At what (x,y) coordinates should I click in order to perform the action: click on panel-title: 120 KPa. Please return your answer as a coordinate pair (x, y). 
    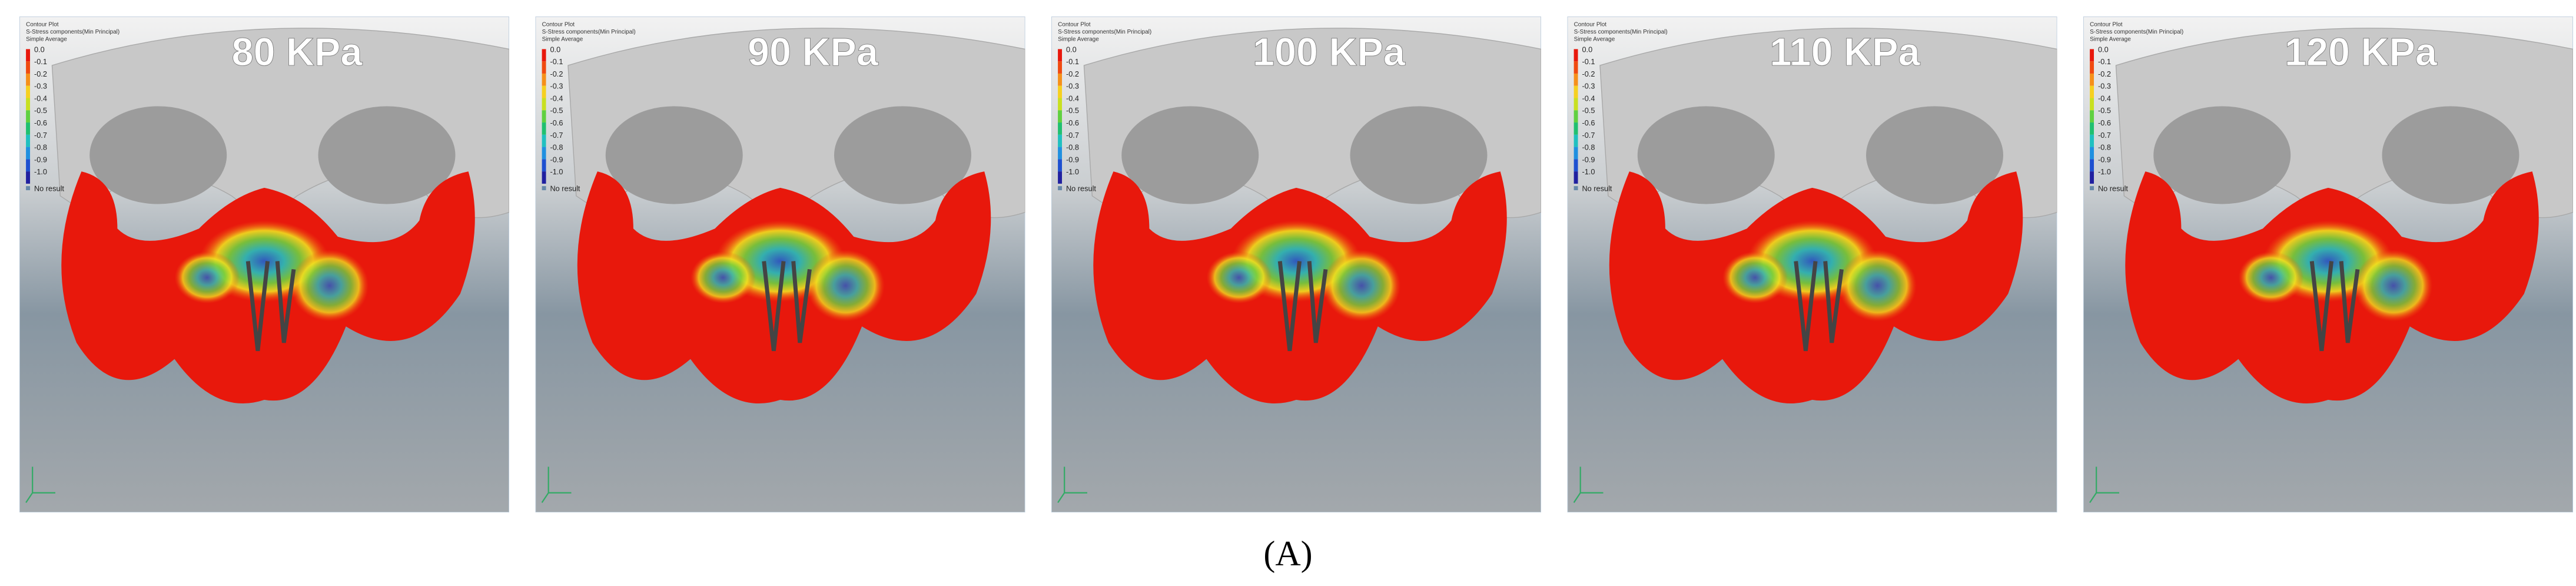
    Looking at the image, I should click on (2361, 52).